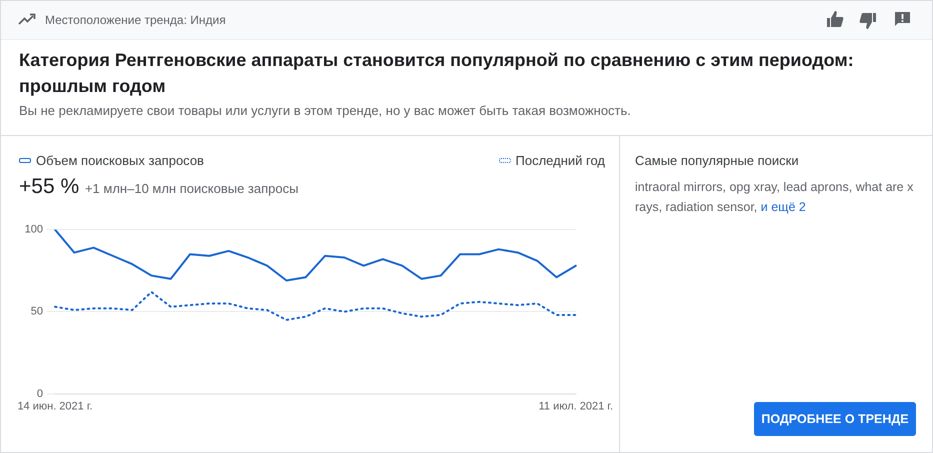  What do you see at coordinates (783, 207) in the screenshot?
I see `text: и ещё 2` at bounding box center [783, 207].